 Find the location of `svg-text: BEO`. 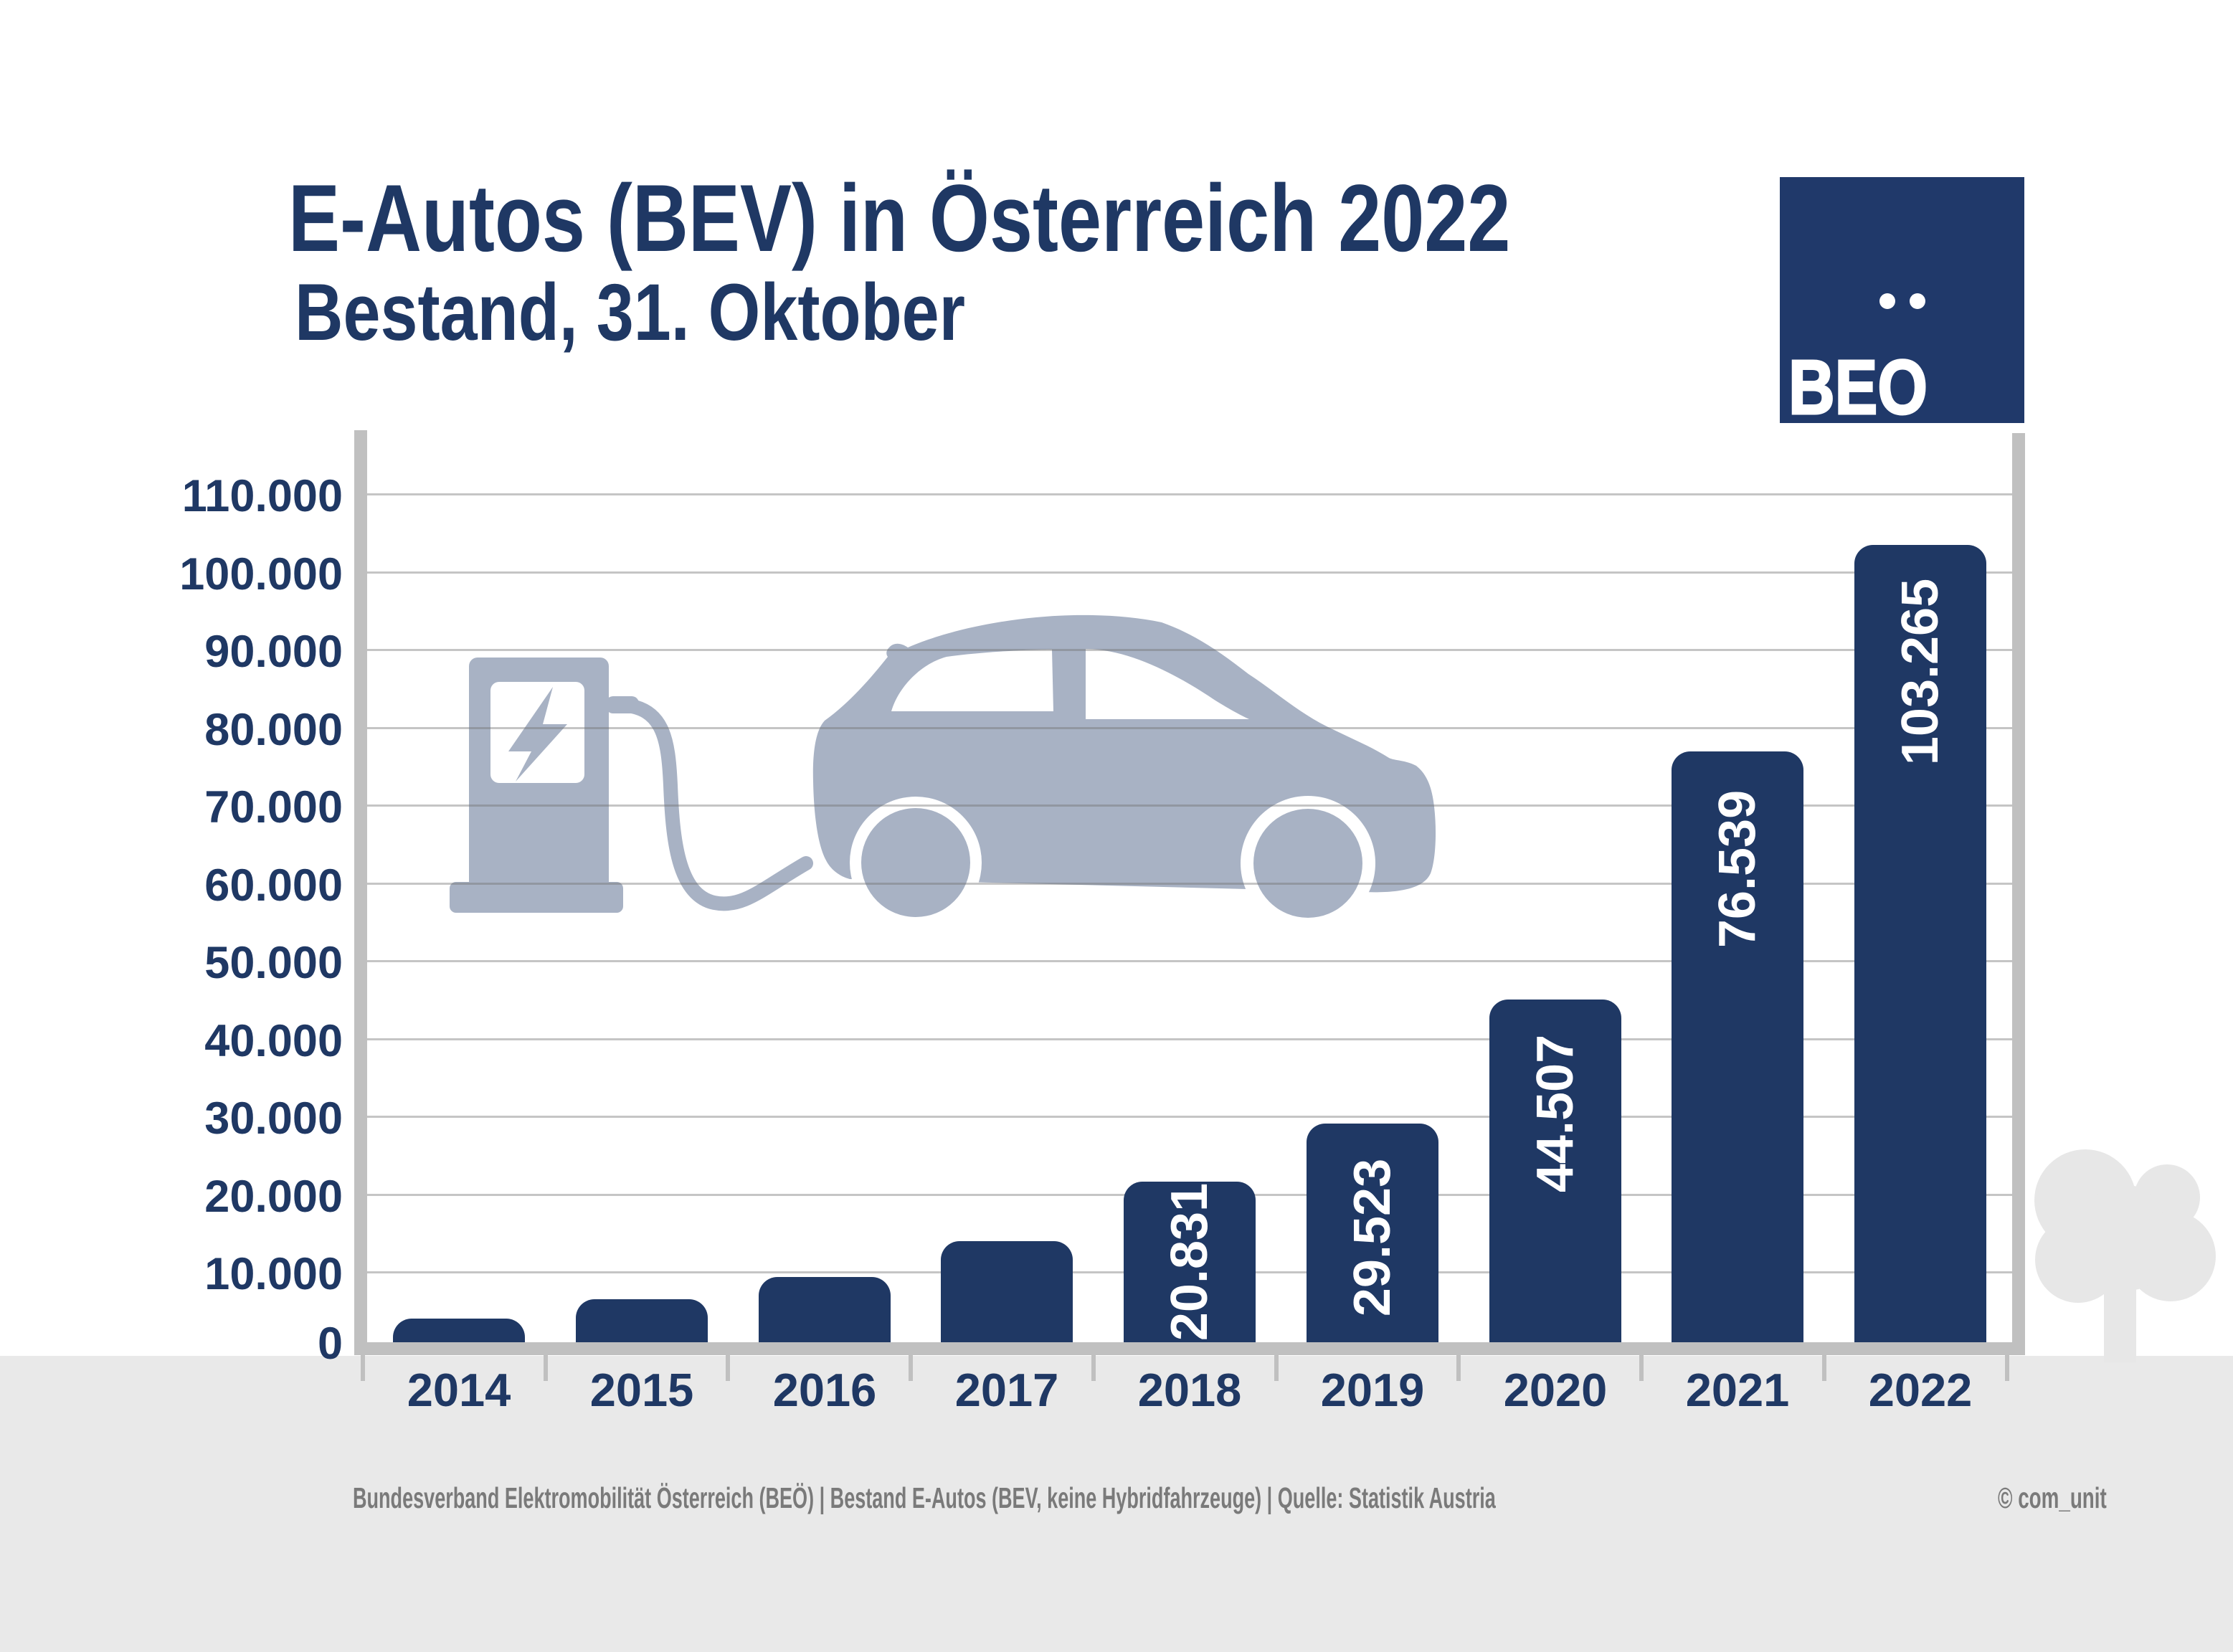

svg-text: BEO is located at coordinates (1858, 383).